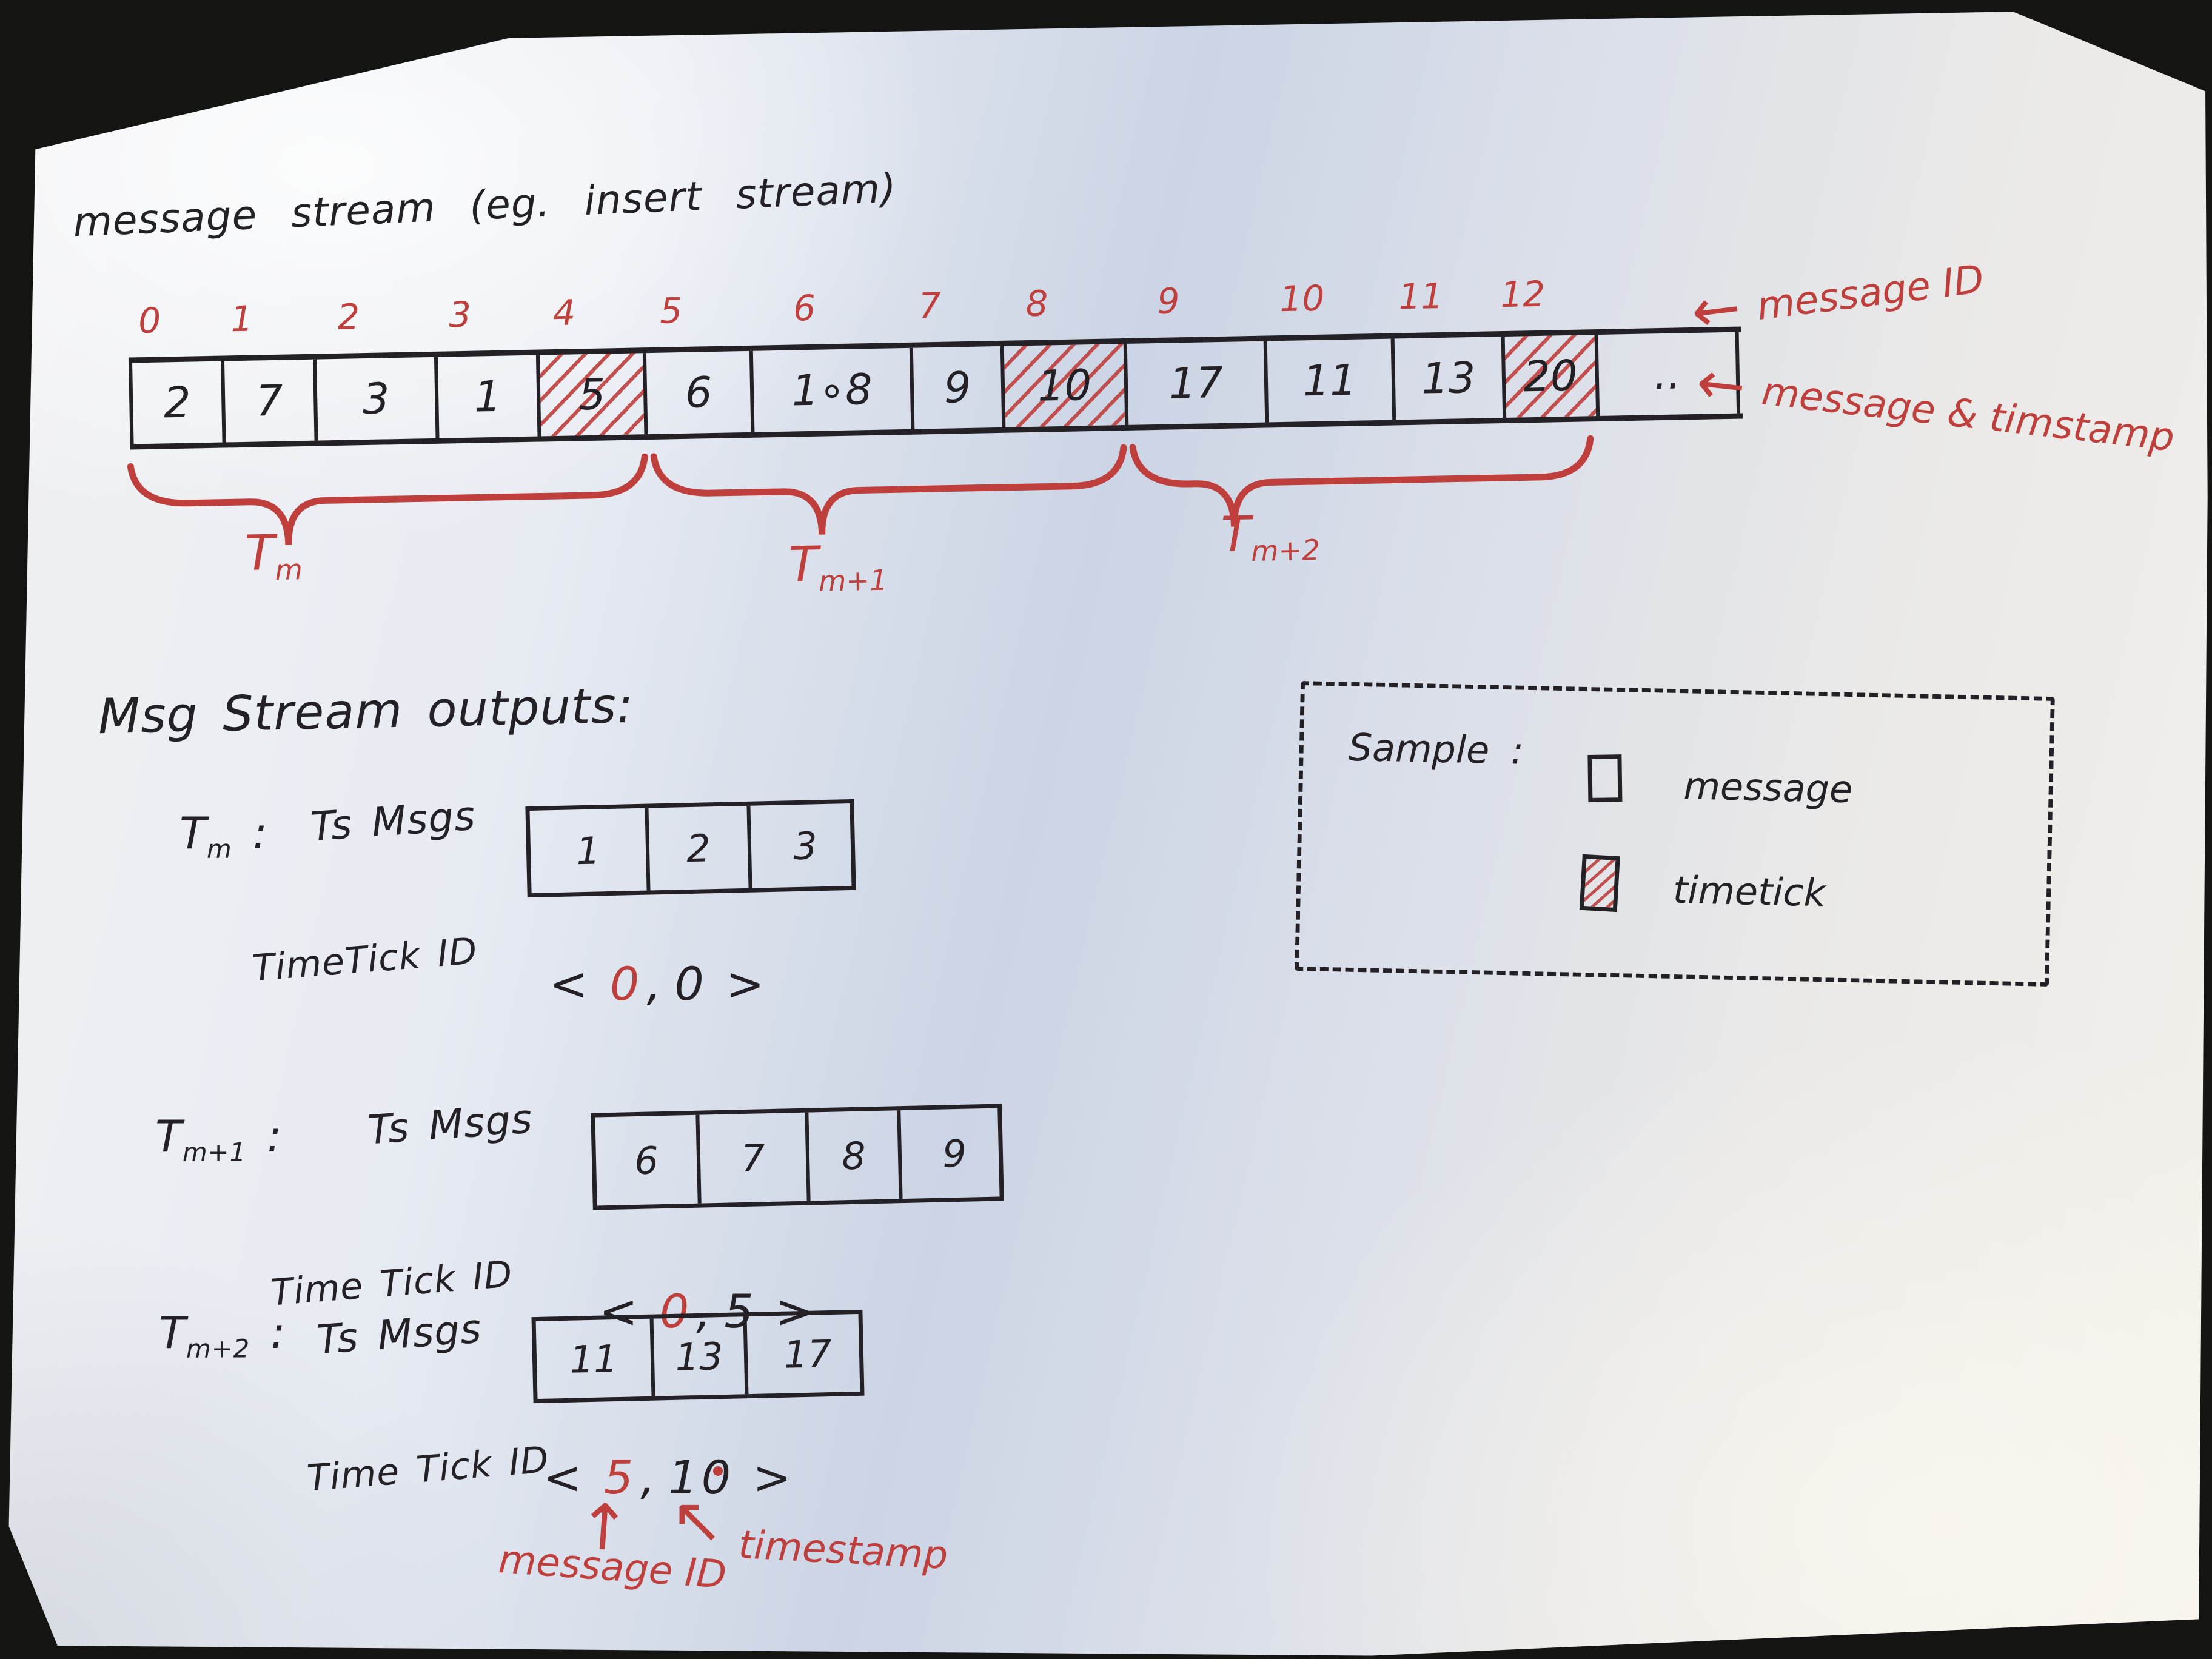  I want to click on brace-label-tm: Tm, so click(273, 555).